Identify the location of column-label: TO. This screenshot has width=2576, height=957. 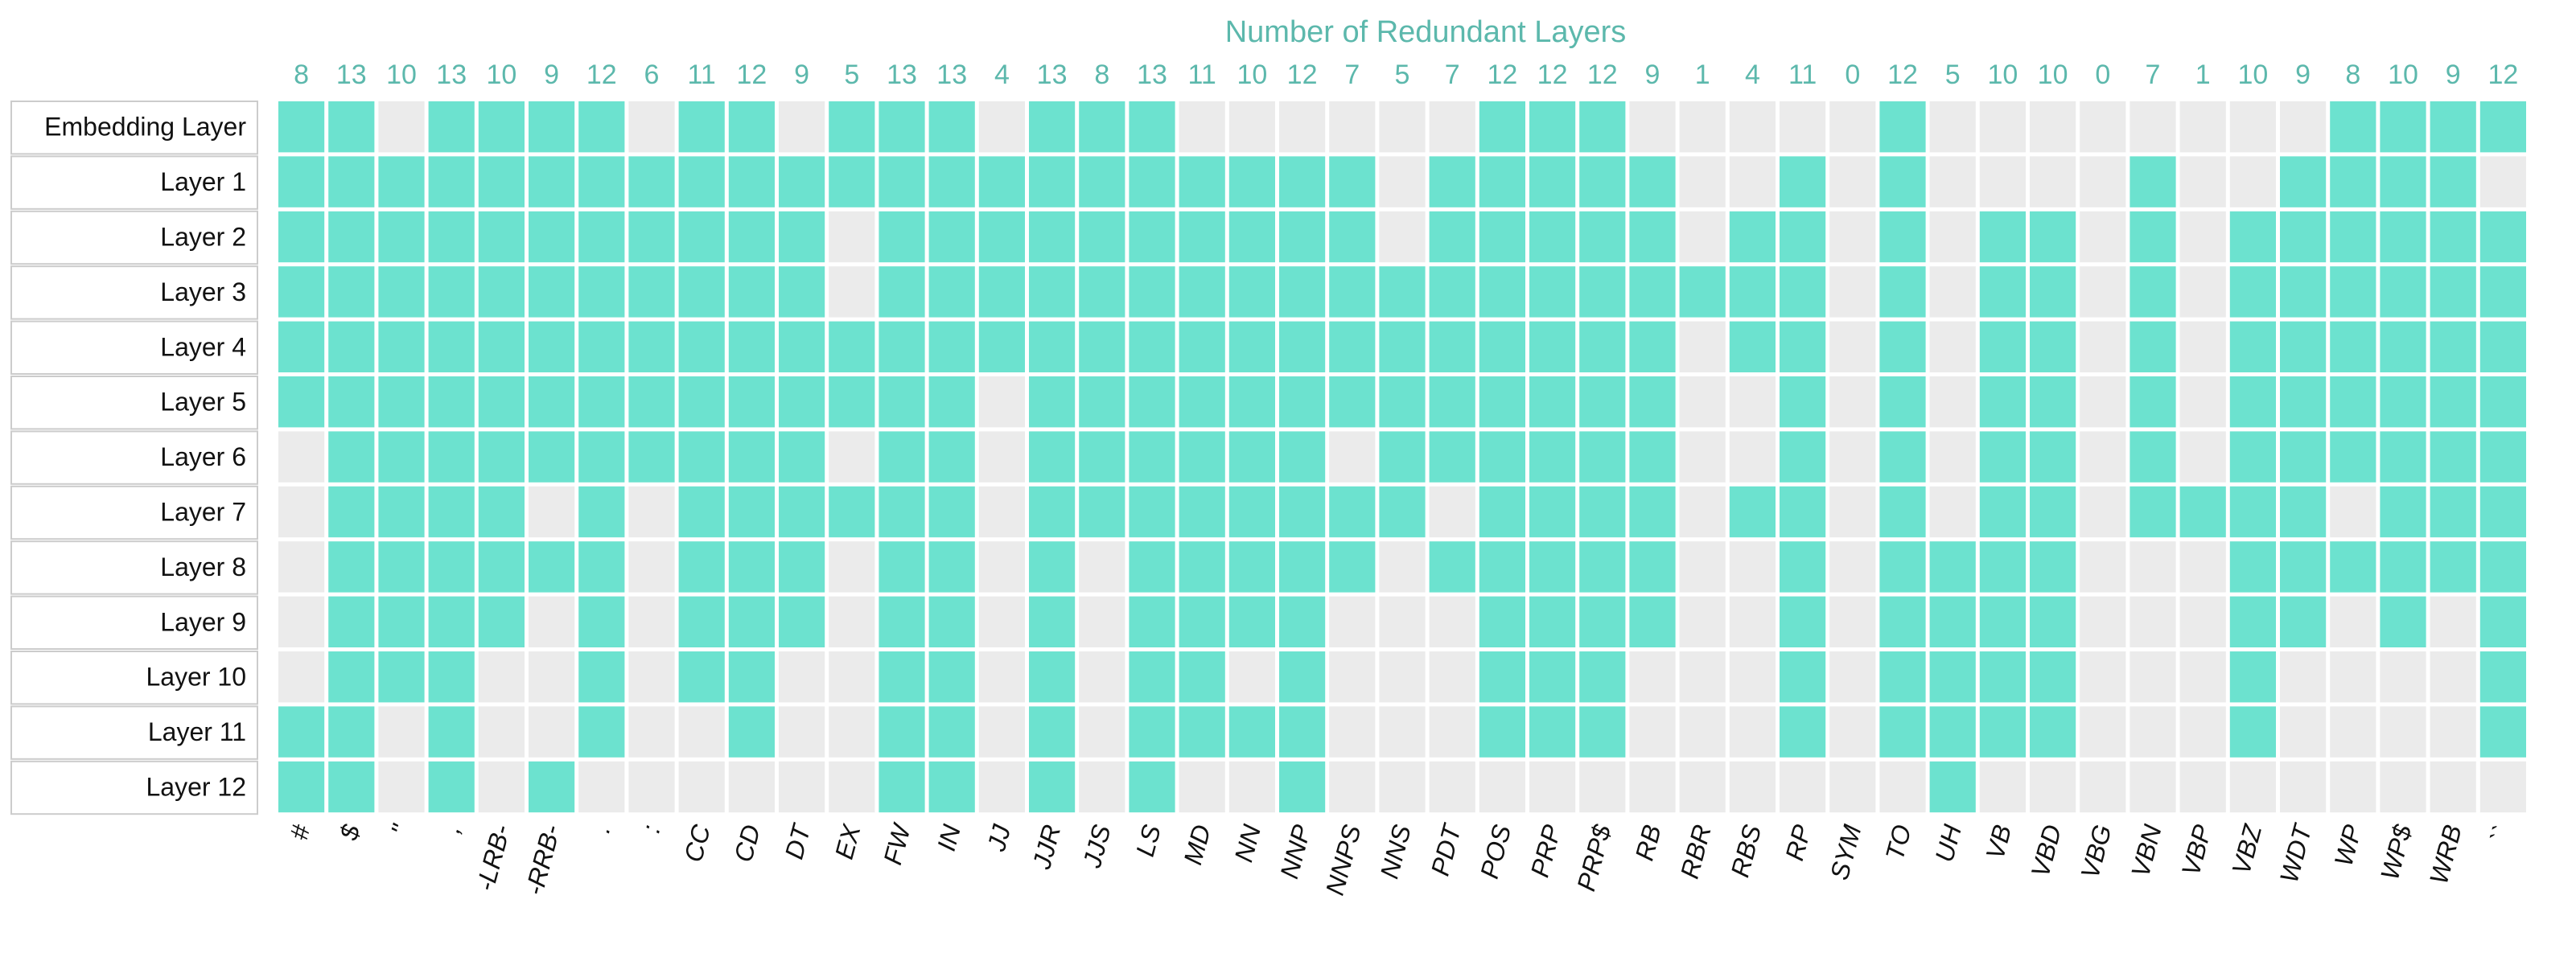
(1898, 843).